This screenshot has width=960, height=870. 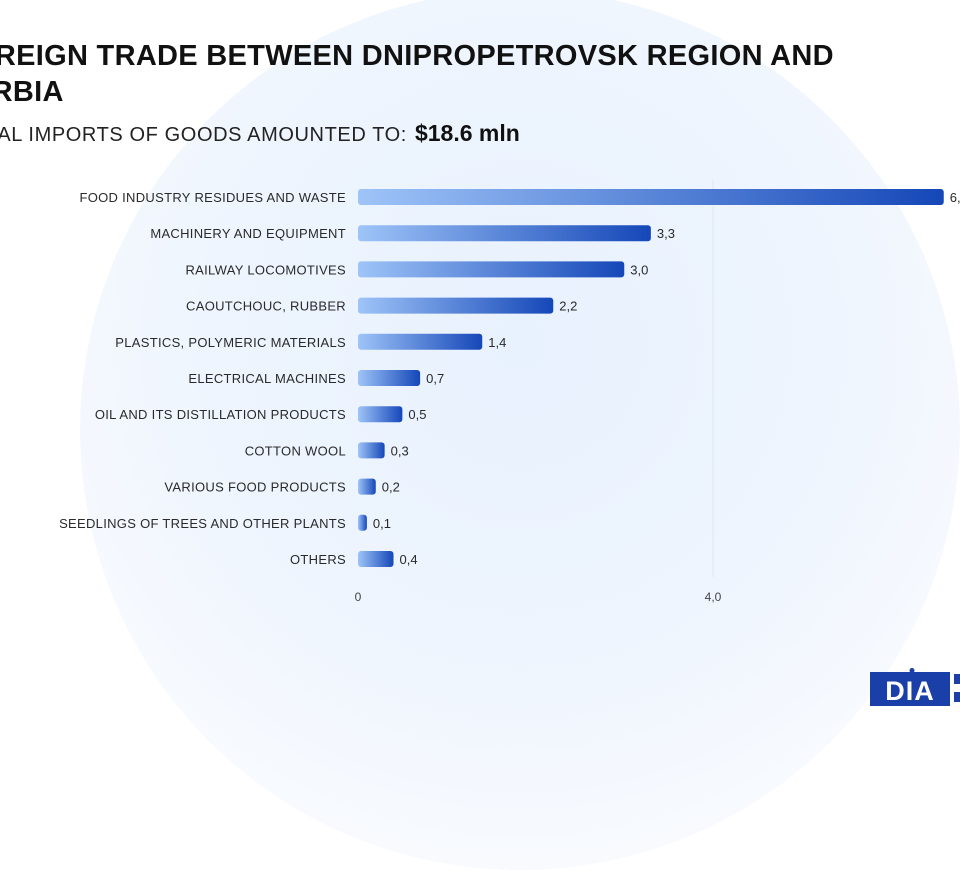 What do you see at coordinates (212, 197) in the screenshot?
I see `category-label: FOOD INDUSTRY RESIDUES AND WASTE` at bounding box center [212, 197].